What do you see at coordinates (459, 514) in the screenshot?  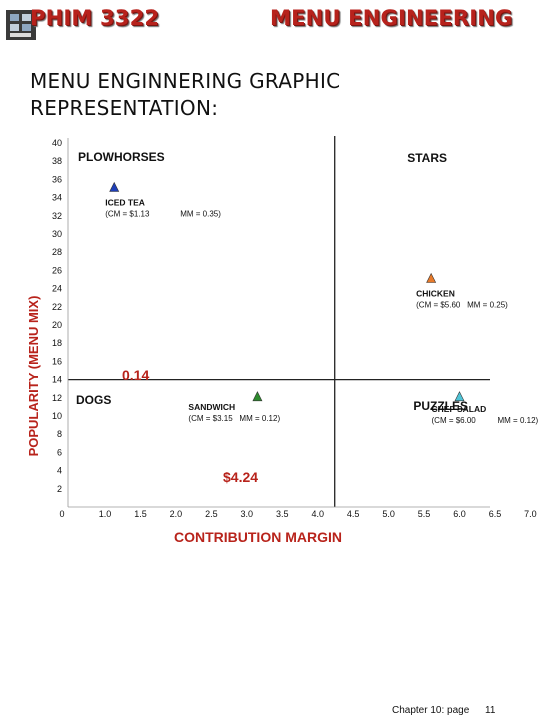 I see `x-tick-label: 6.0` at bounding box center [459, 514].